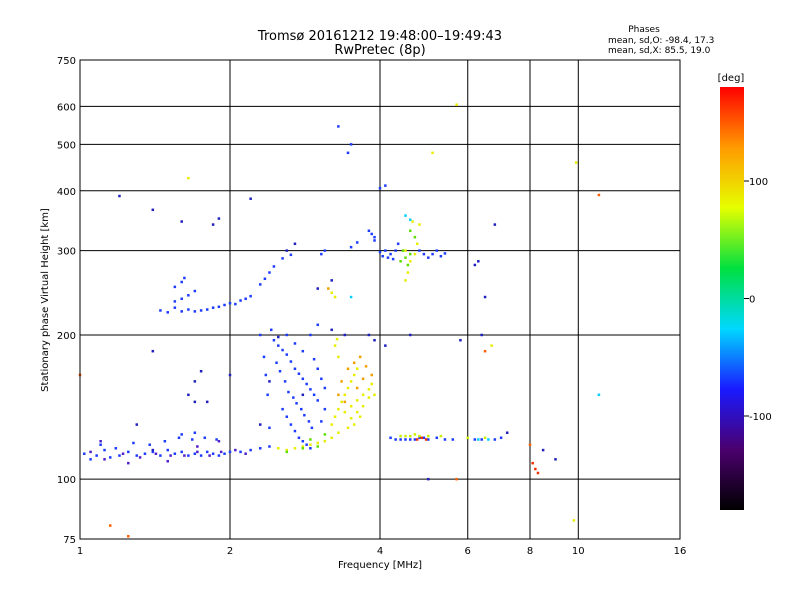 This screenshot has width=800, height=600. I want to click on chart-subtitle: RwPretec (8p), so click(379, 50).